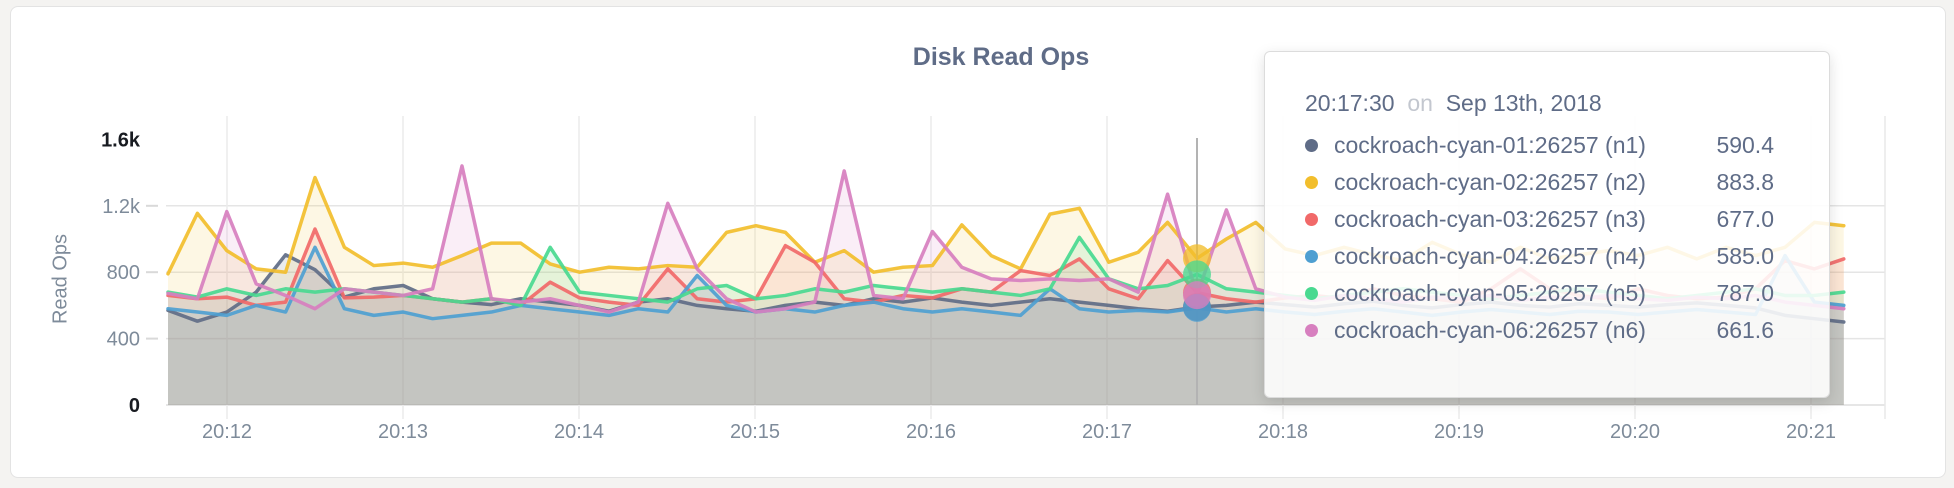  I want to click on x-tick-label: 20:20, so click(1635, 432).